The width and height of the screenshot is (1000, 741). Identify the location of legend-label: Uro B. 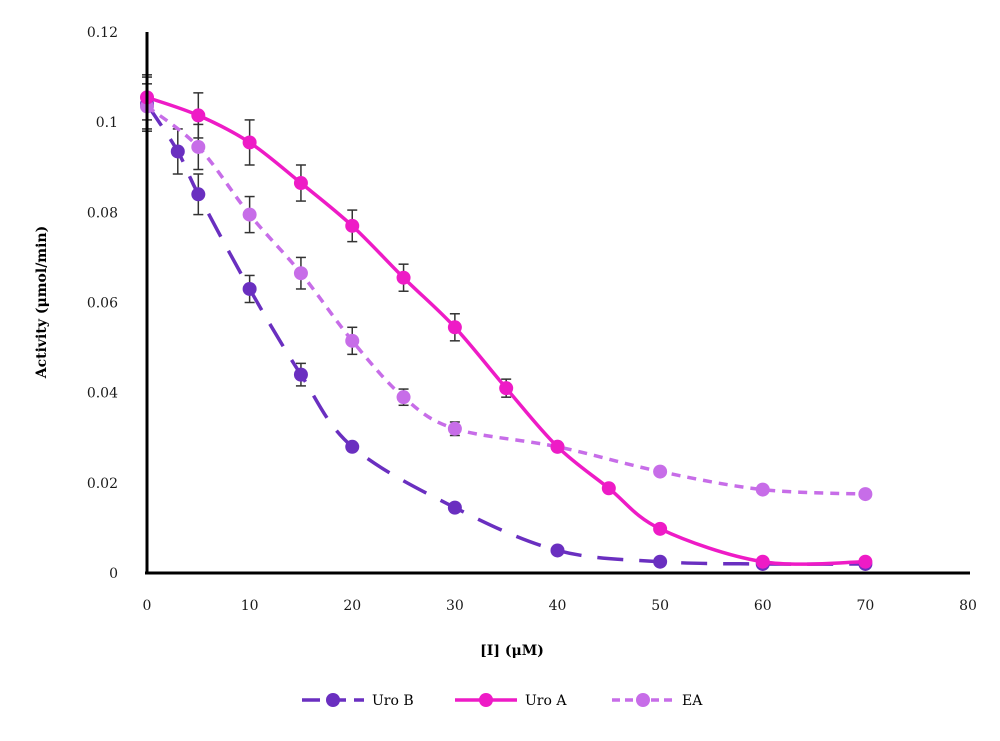
(393, 701).